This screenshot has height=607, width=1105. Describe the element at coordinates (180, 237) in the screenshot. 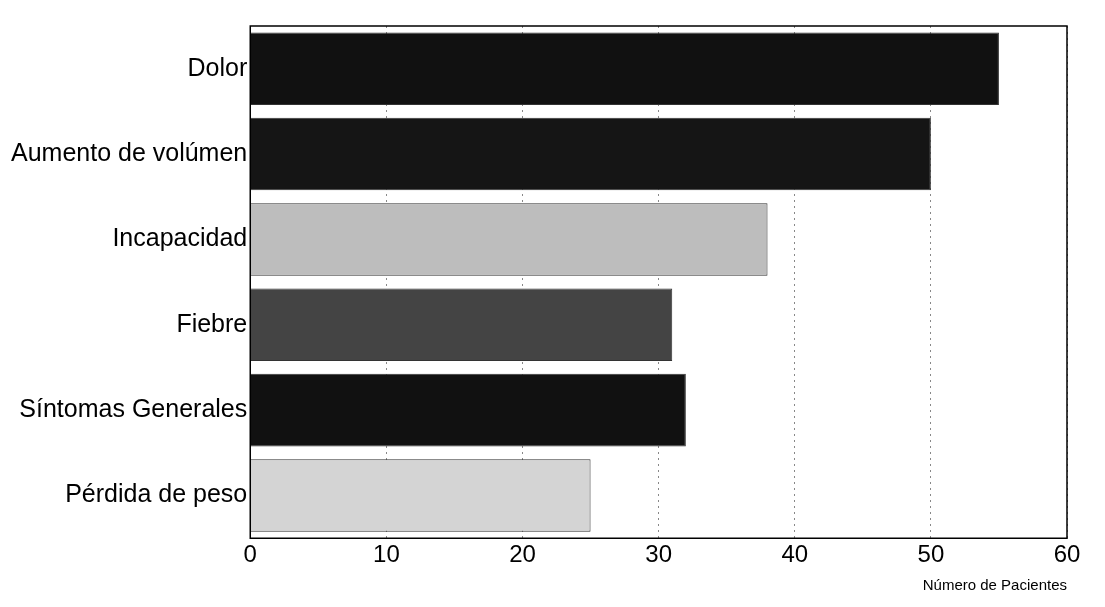

I see `y-tick-label: Incapacidad` at that location.